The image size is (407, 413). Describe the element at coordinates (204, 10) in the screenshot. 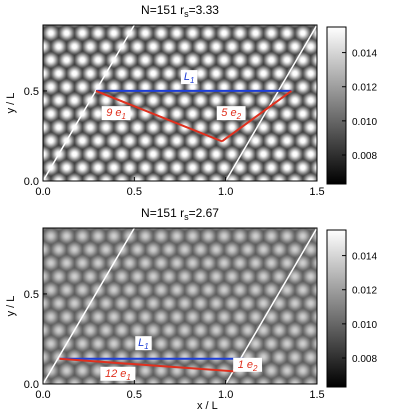

I see `chart-title-value: =3.33` at that location.